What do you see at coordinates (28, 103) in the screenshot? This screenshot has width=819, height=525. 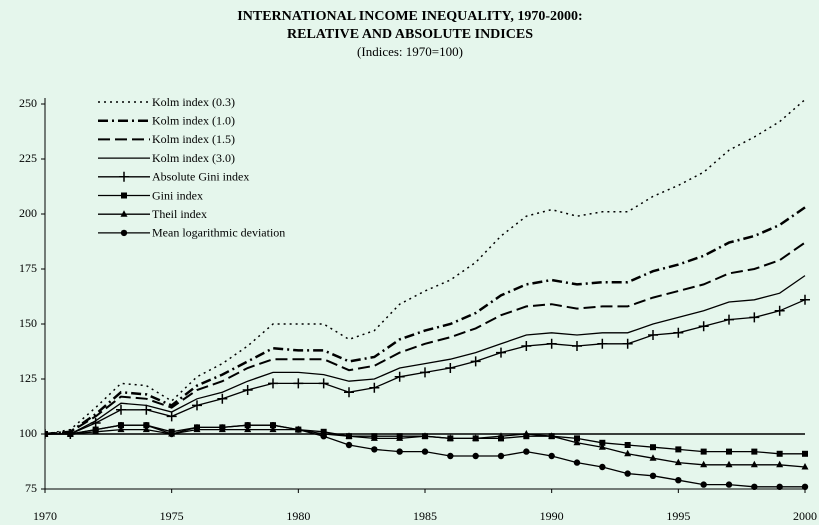 I see `y-tick-label: 250` at bounding box center [28, 103].